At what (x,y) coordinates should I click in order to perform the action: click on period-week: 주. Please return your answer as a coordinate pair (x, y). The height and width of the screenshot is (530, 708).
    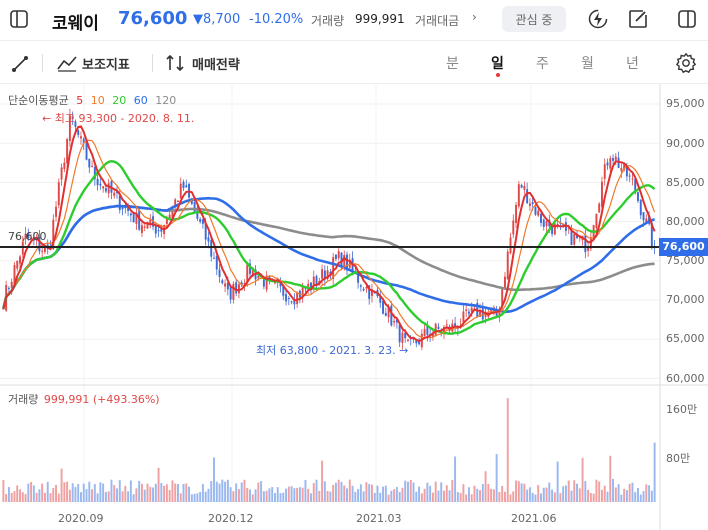
    Looking at the image, I should click on (542, 64).